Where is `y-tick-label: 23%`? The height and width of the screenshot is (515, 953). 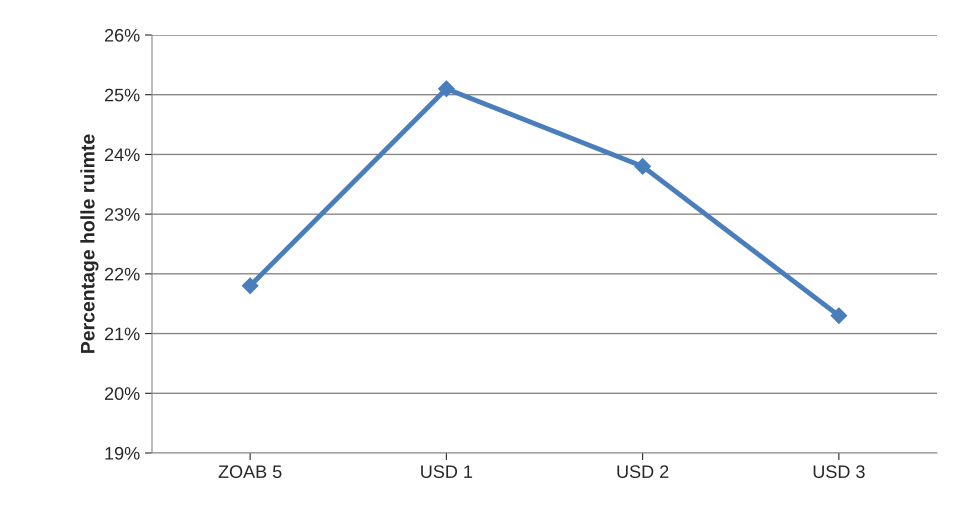
y-tick-label: 23% is located at coordinates (122, 214).